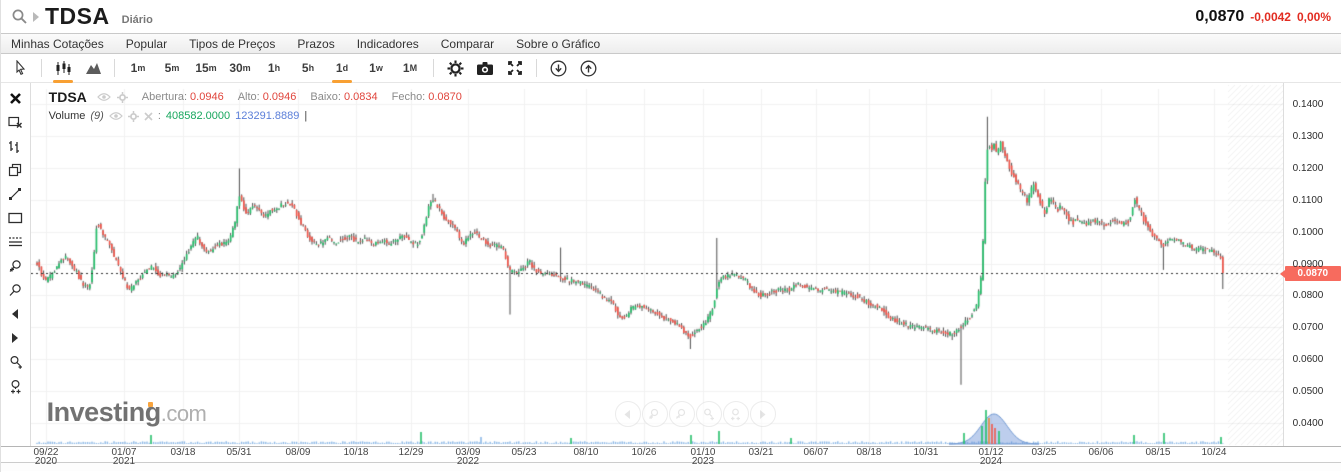 This screenshot has width=1341, height=472. Describe the element at coordinates (124, 457) in the screenshot. I see `time-axis-tick: 01/07 2021` at that location.